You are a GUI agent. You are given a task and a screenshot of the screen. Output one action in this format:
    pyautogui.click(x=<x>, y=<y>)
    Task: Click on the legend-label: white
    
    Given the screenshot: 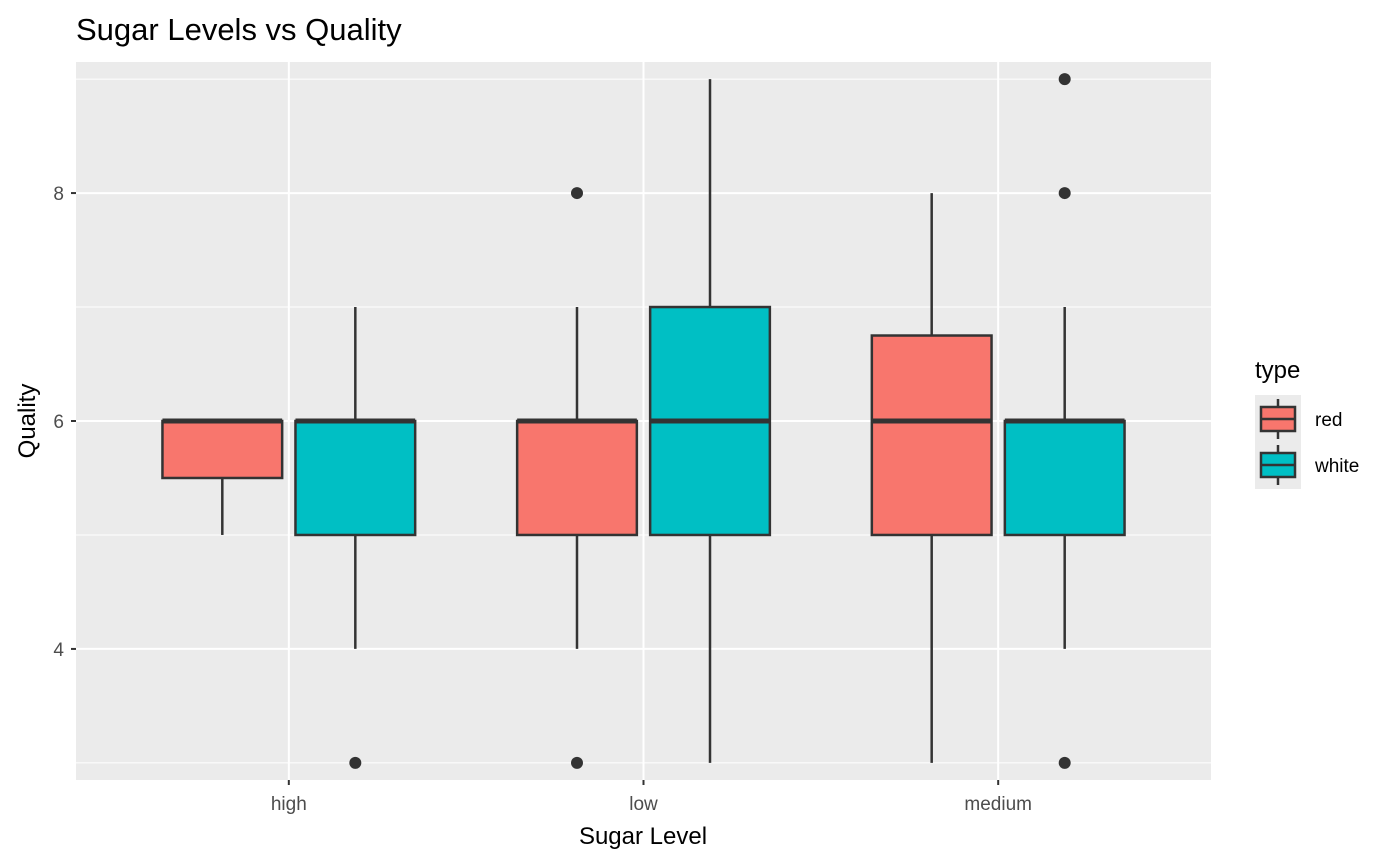 What is the action you would take?
    pyautogui.click(x=1336, y=466)
    